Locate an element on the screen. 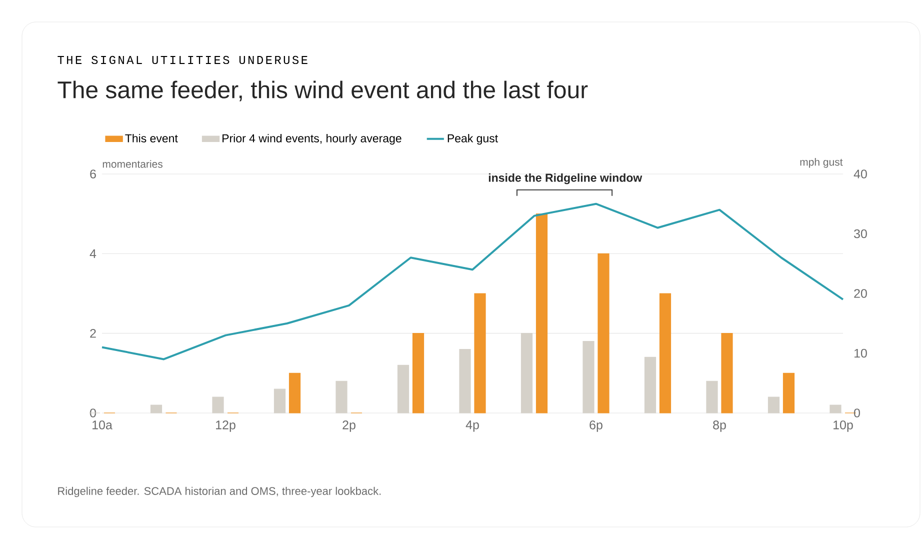  chart-title: The same feeder, this wind event and the last four is located at coordinates (323, 91).